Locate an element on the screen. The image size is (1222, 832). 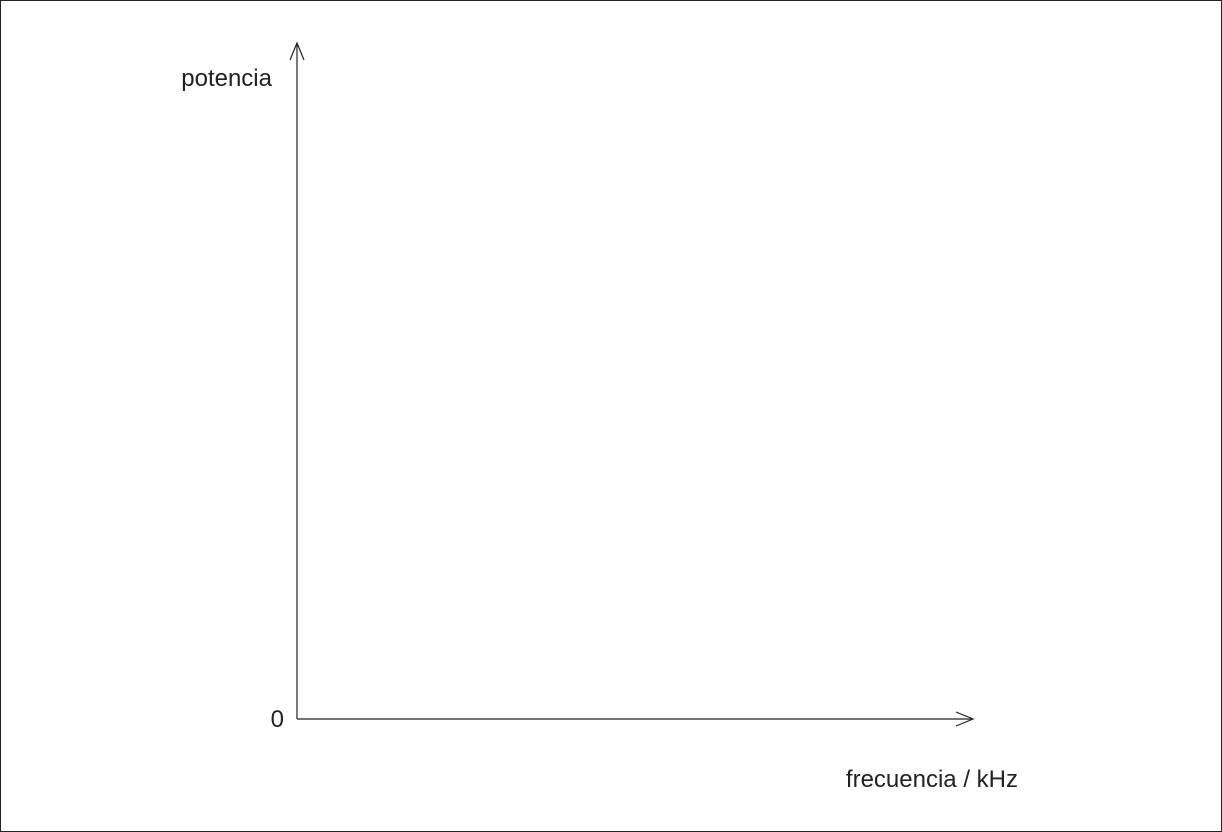
y-axis-label: potencia is located at coordinates (226, 78).